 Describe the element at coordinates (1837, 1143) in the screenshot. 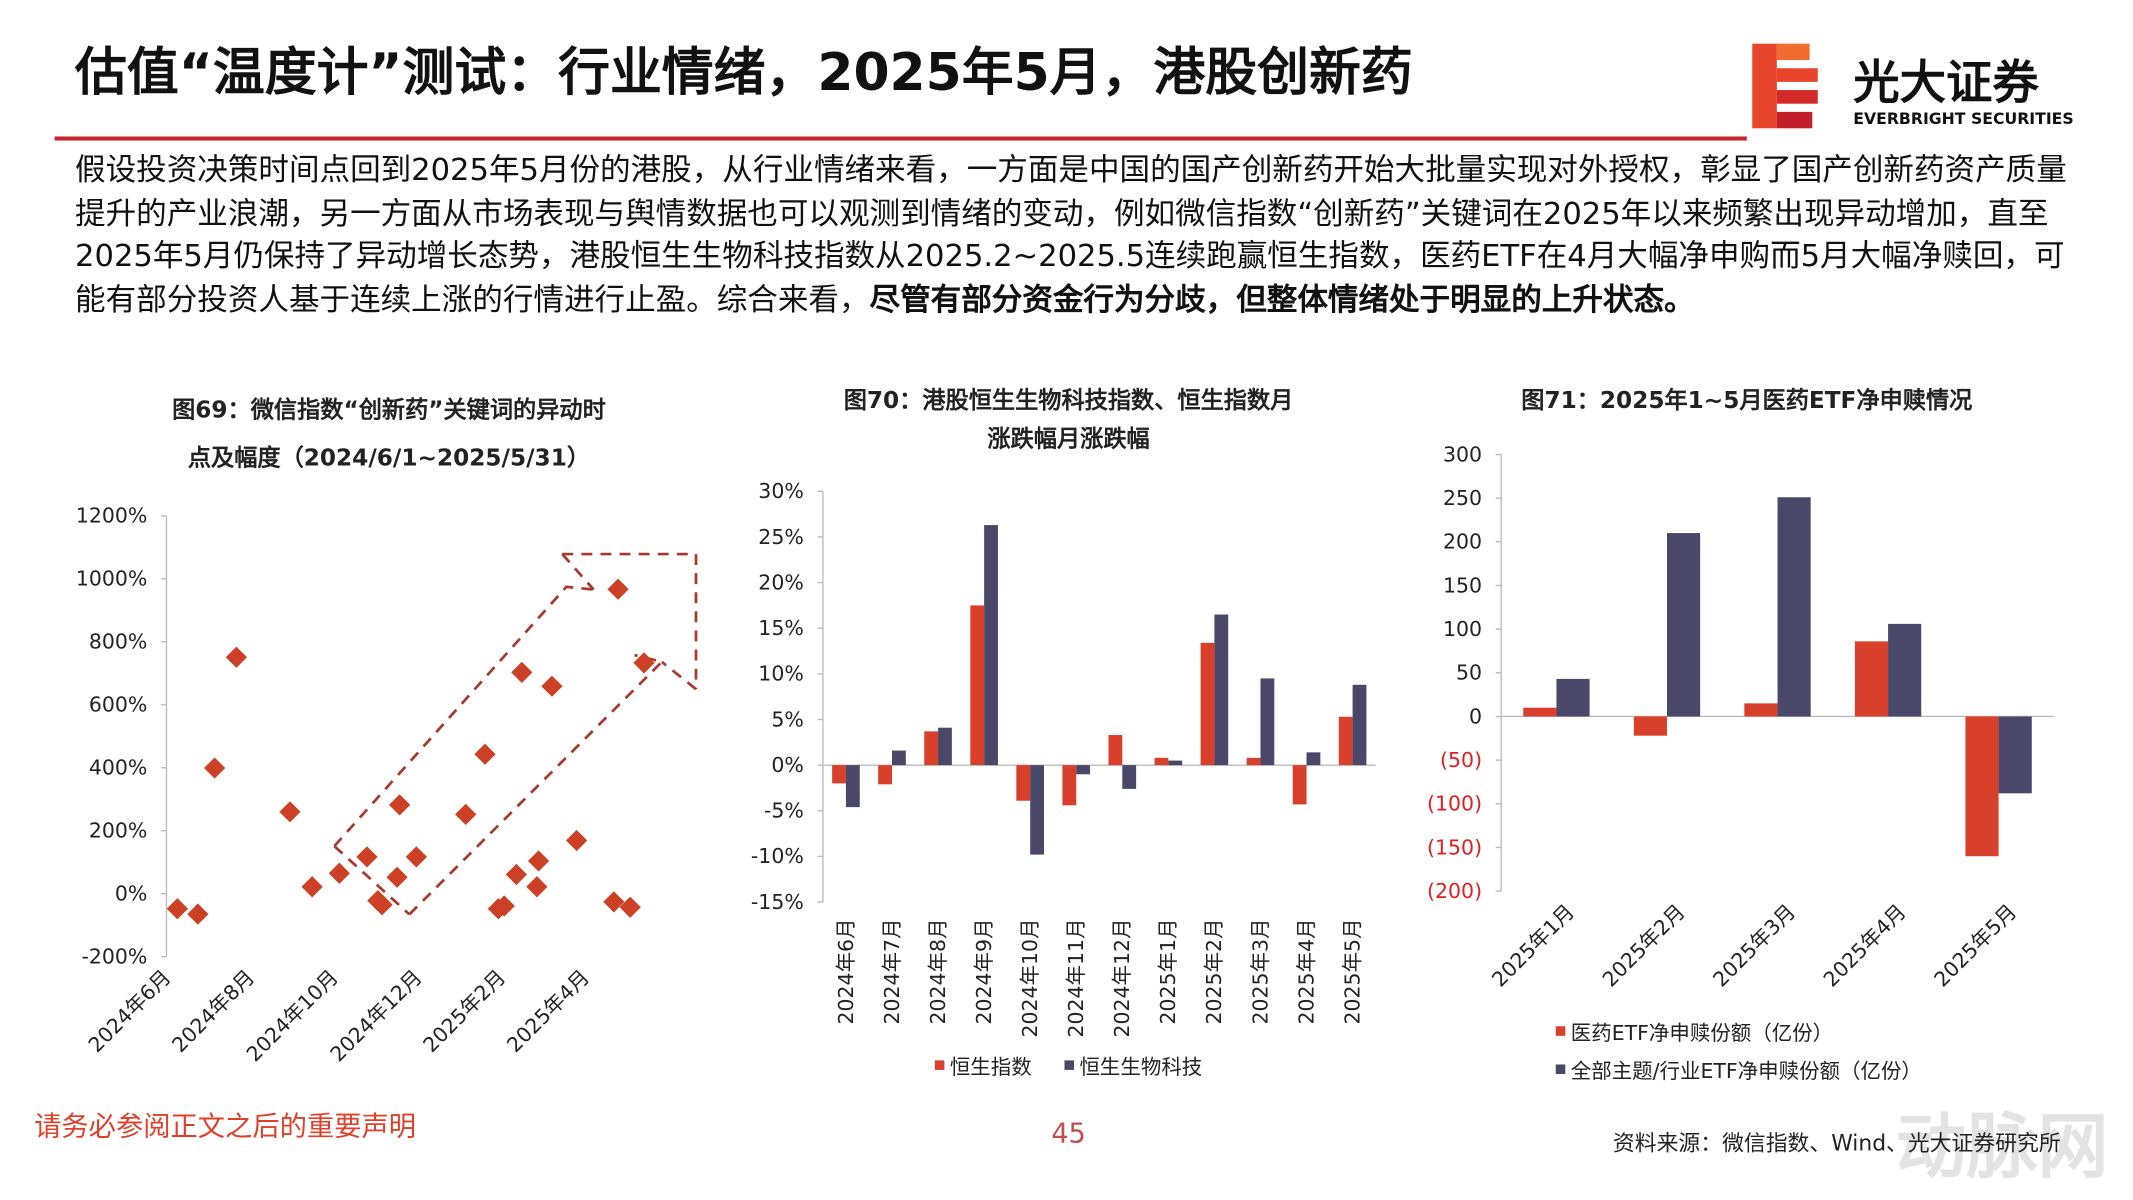

I see `source-note: 资料来源：微信指数、Wind、光大证券研究所` at that location.